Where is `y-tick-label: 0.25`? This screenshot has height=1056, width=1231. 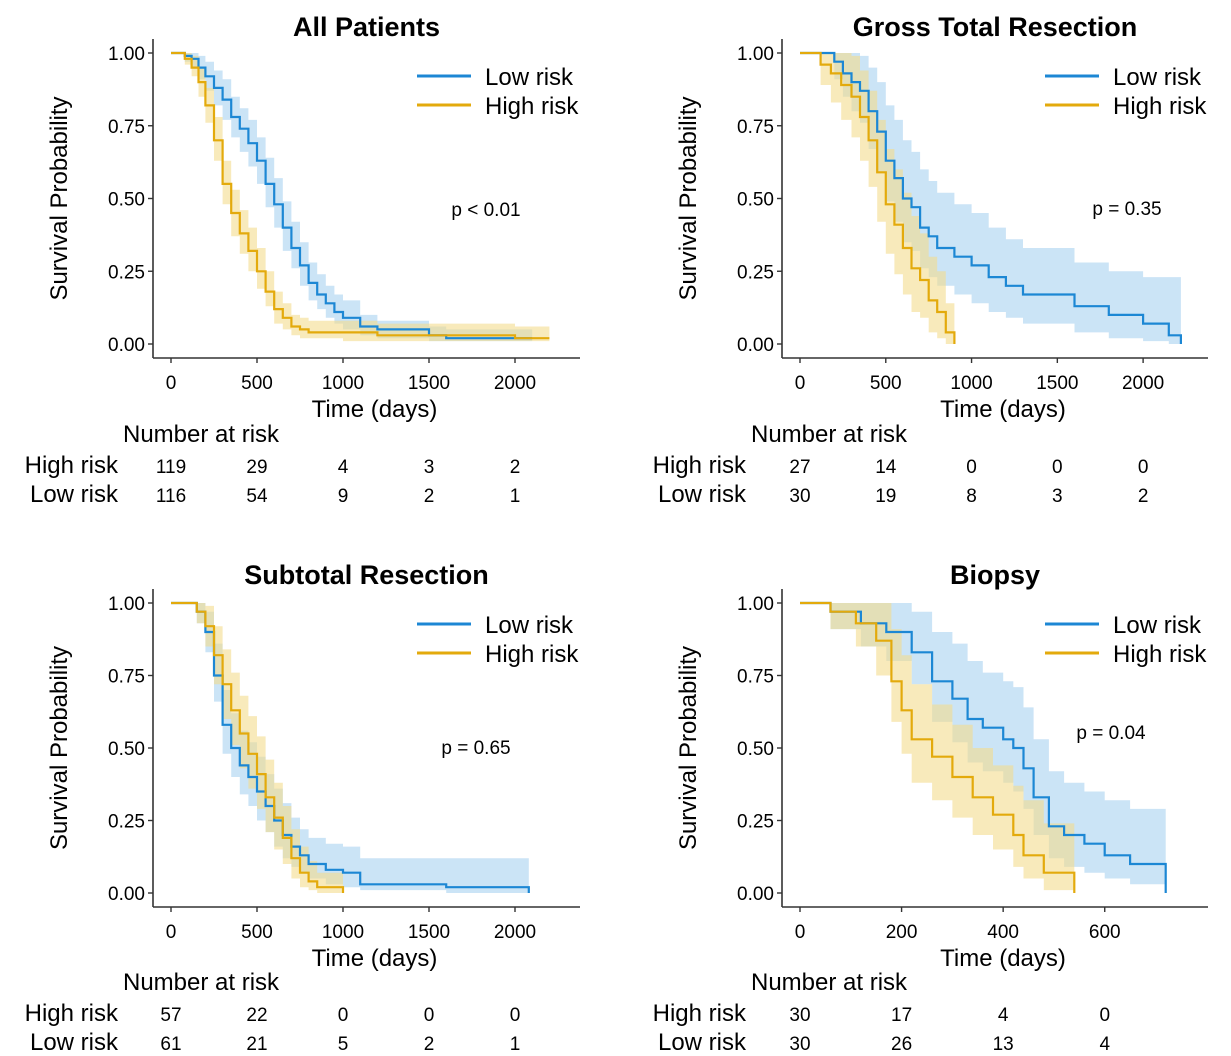 y-tick-label: 0.25 is located at coordinates (755, 822).